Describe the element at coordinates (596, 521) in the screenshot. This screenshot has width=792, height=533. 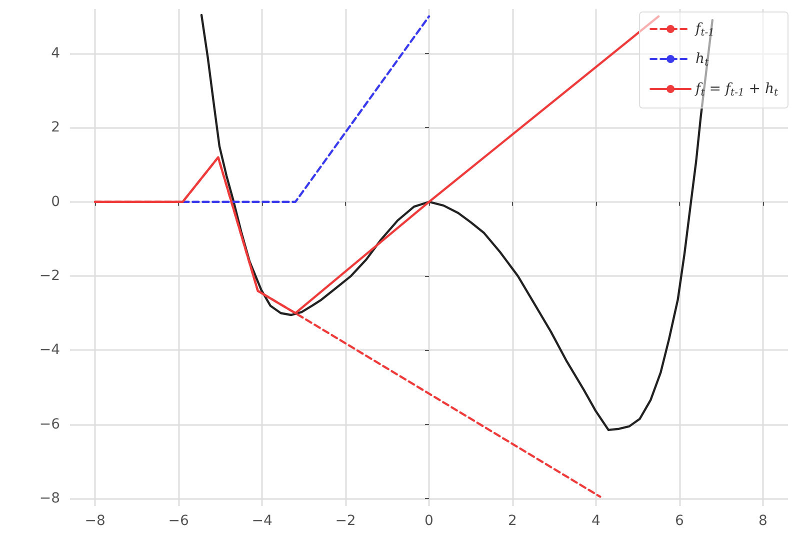
I see `x-tick-label: 4` at that location.